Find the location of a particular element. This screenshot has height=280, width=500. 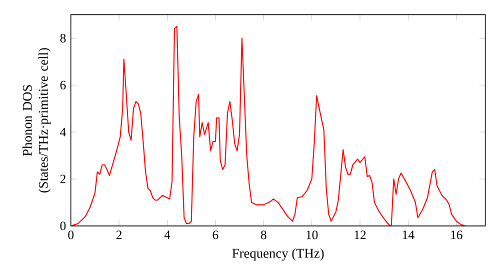

y-tick-label: 0 is located at coordinates (63, 226).